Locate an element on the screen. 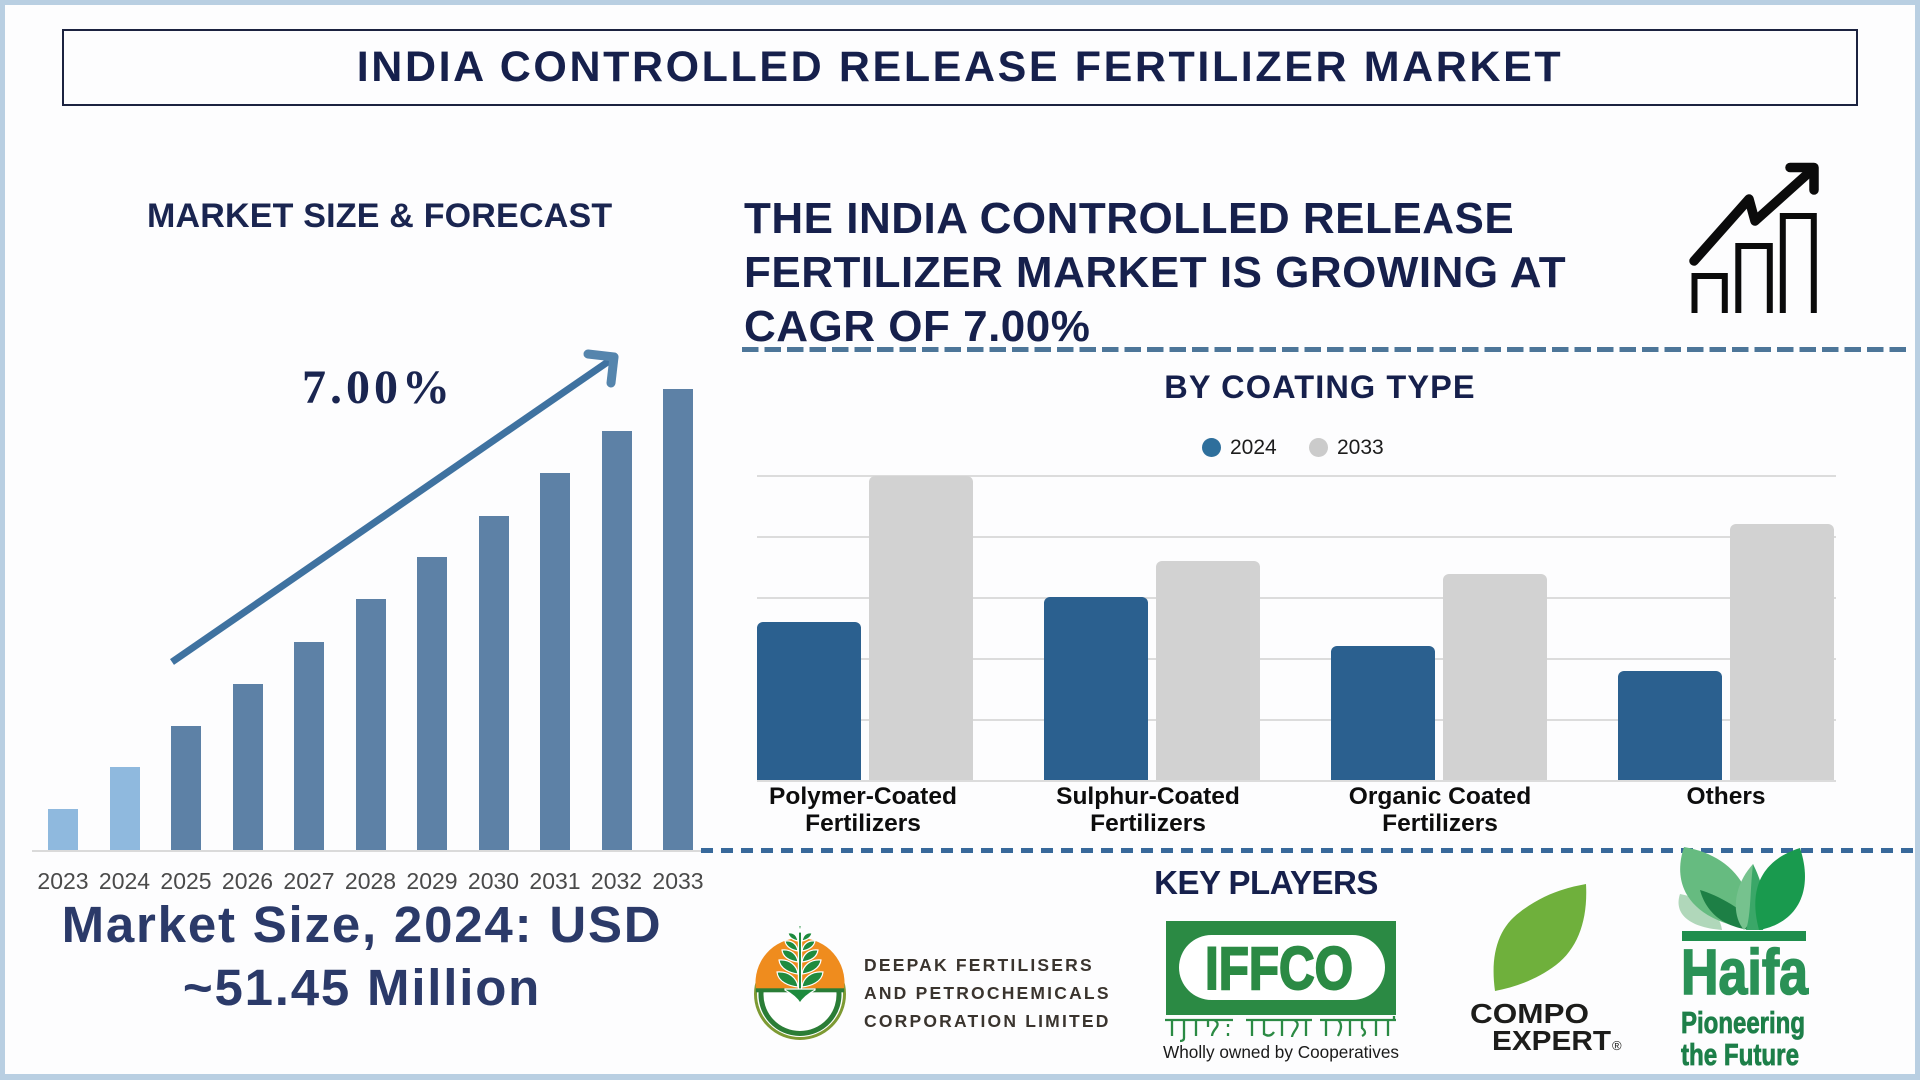 The height and width of the screenshot is (1080, 1920). svg-text: Wholly owned by Cooperatives is located at coordinates (1281, 1052).